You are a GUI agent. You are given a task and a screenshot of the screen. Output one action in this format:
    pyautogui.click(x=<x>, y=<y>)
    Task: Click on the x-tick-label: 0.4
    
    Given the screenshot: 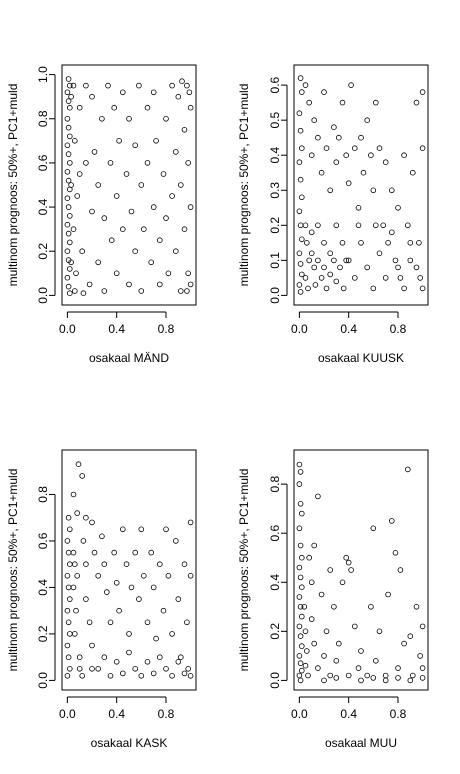 What is the action you would take?
    pyautogui.click(x=348, y=714)
    